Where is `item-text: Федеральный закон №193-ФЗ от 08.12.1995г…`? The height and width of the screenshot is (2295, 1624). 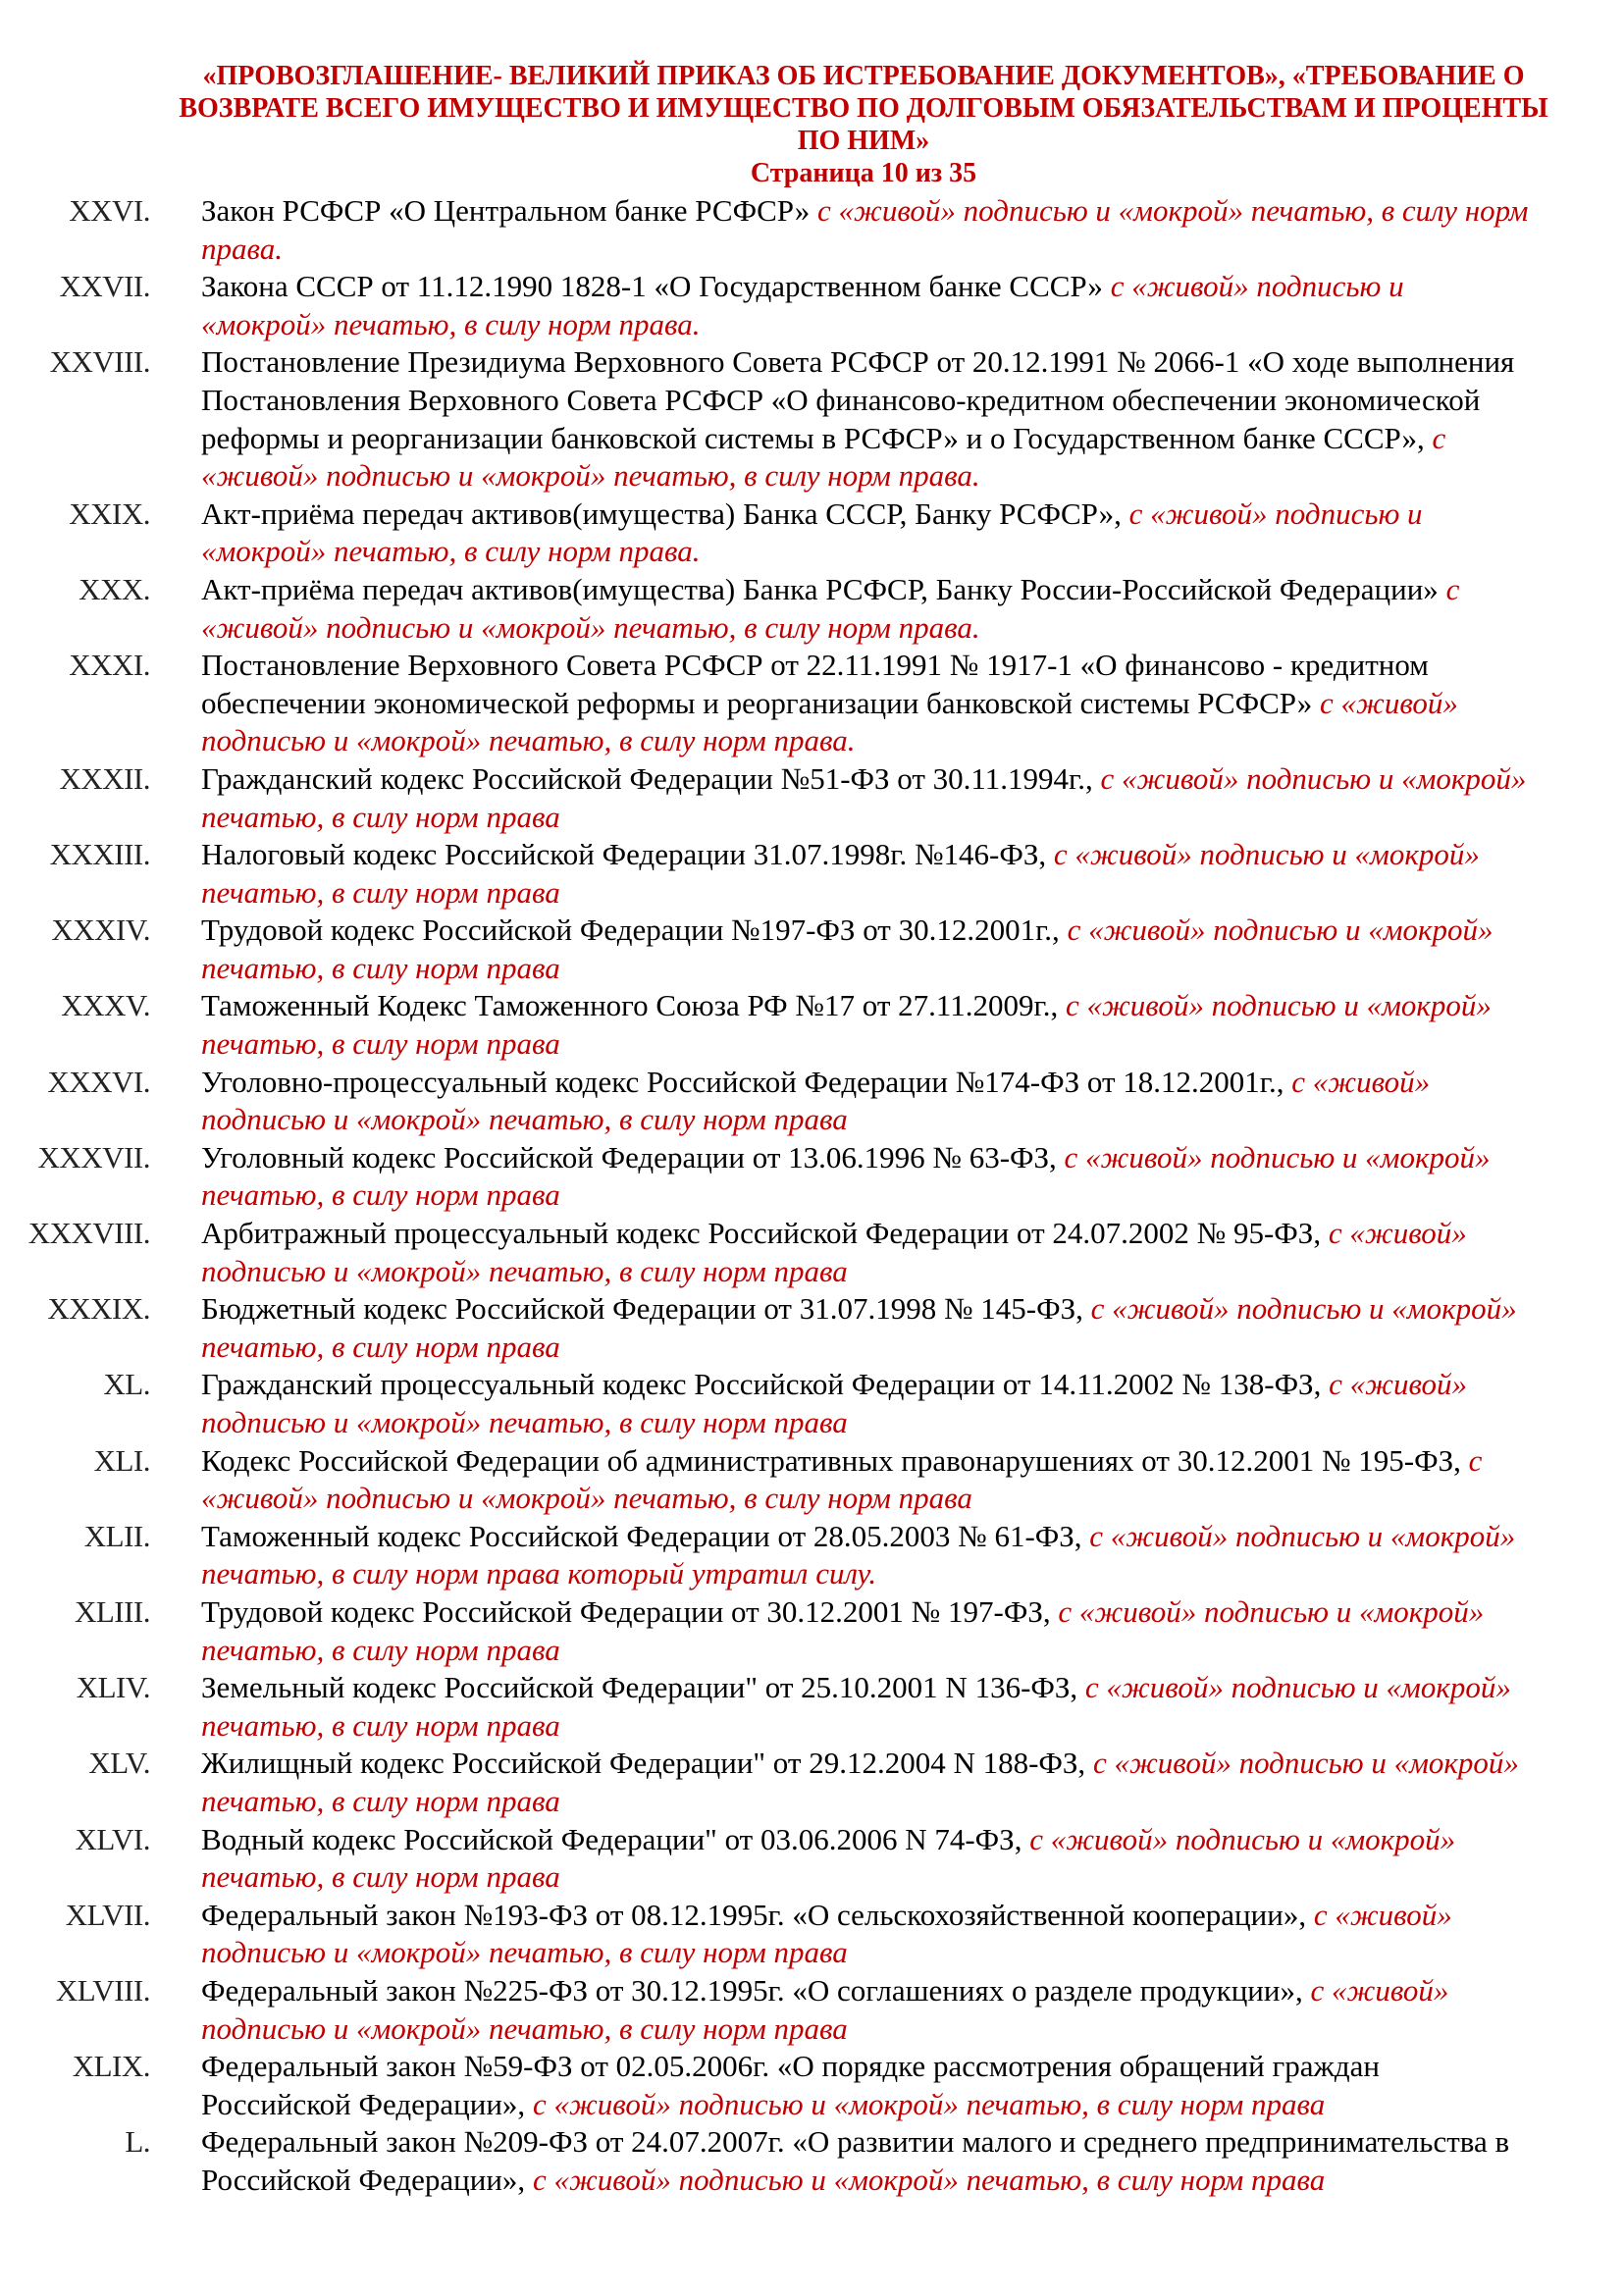
item-text: Федеральный закон №193-ФЗ от 08.12.1995г… is located at coordinates (757, 1914).